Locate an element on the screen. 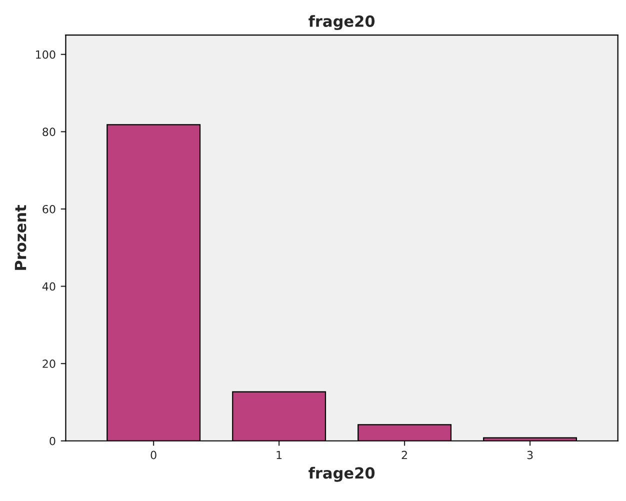  y-tick-label: 100 is located at coordinates (46, 54).